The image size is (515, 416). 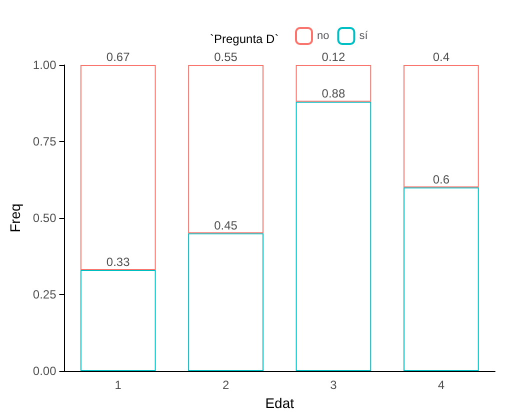 I want to click on y-tick-label: 0.00, so click(x=44, y=371).